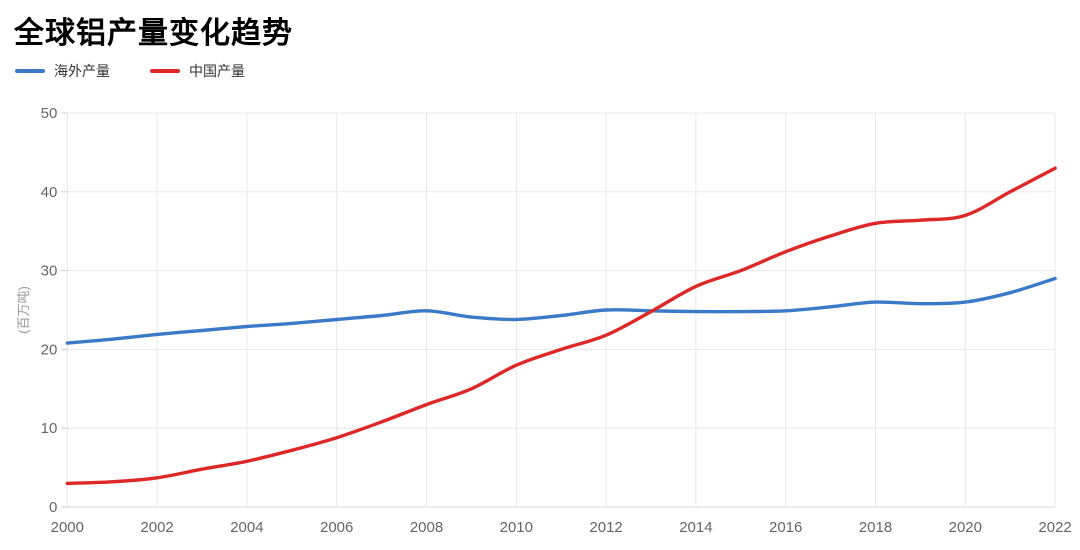  I want to click on x-axis-tick-label: 2016, so click(785, 527).